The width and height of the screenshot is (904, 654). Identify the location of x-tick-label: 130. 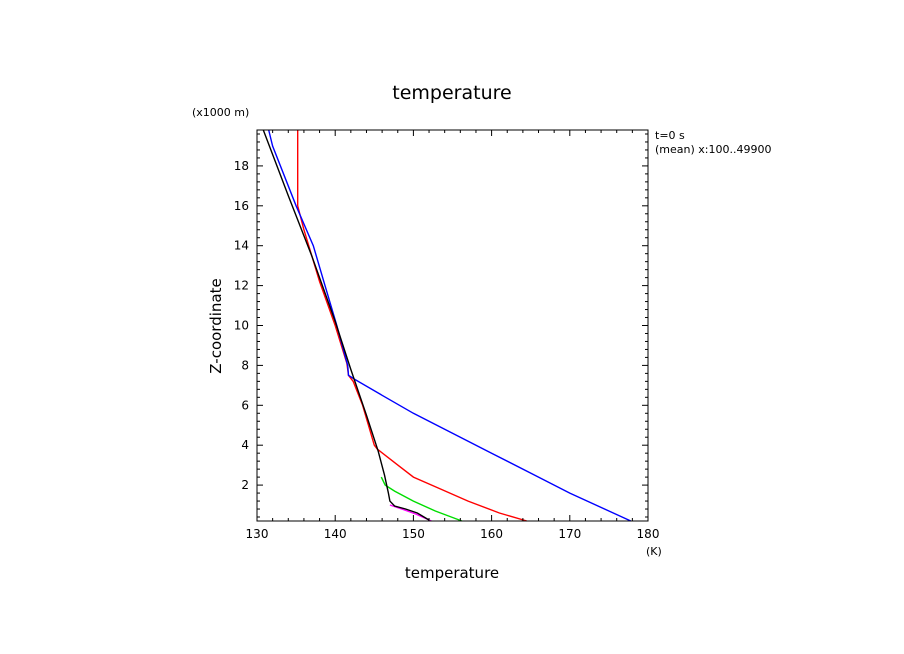
(257, 534).